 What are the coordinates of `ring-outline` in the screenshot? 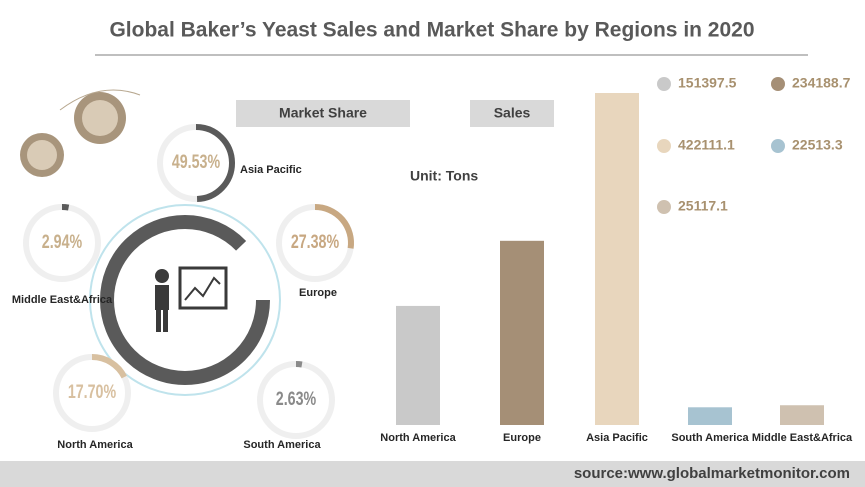 It's located at (185, 300).